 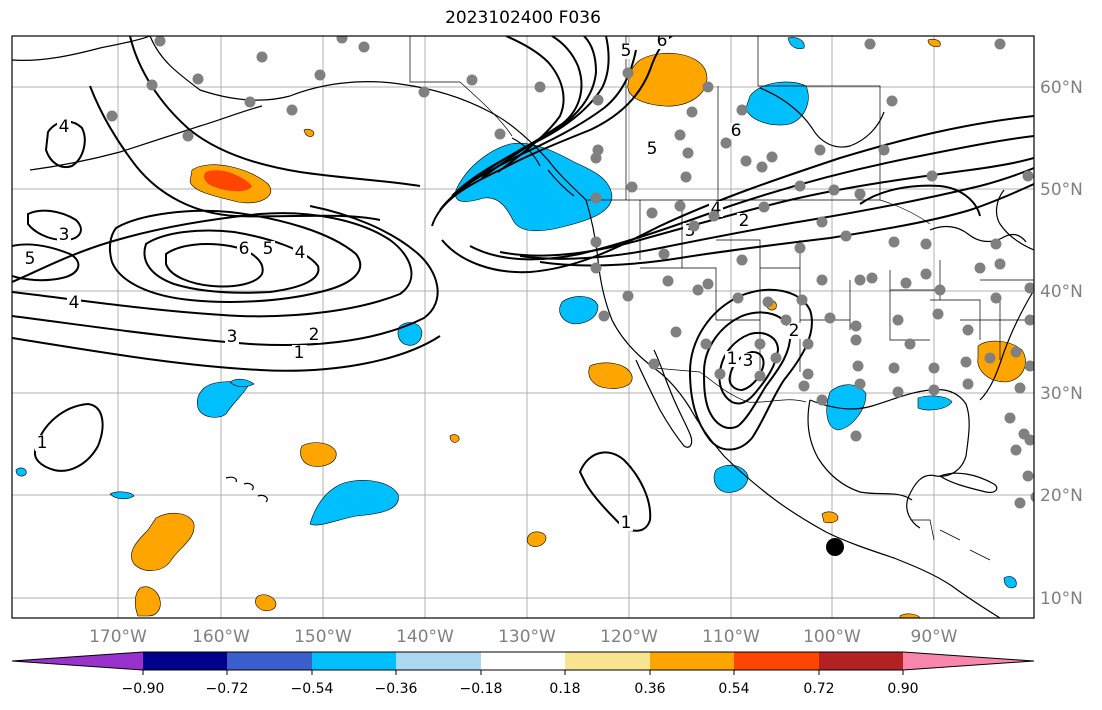 I want to click on shade-red-northpacific, so click(x=228, y=181).